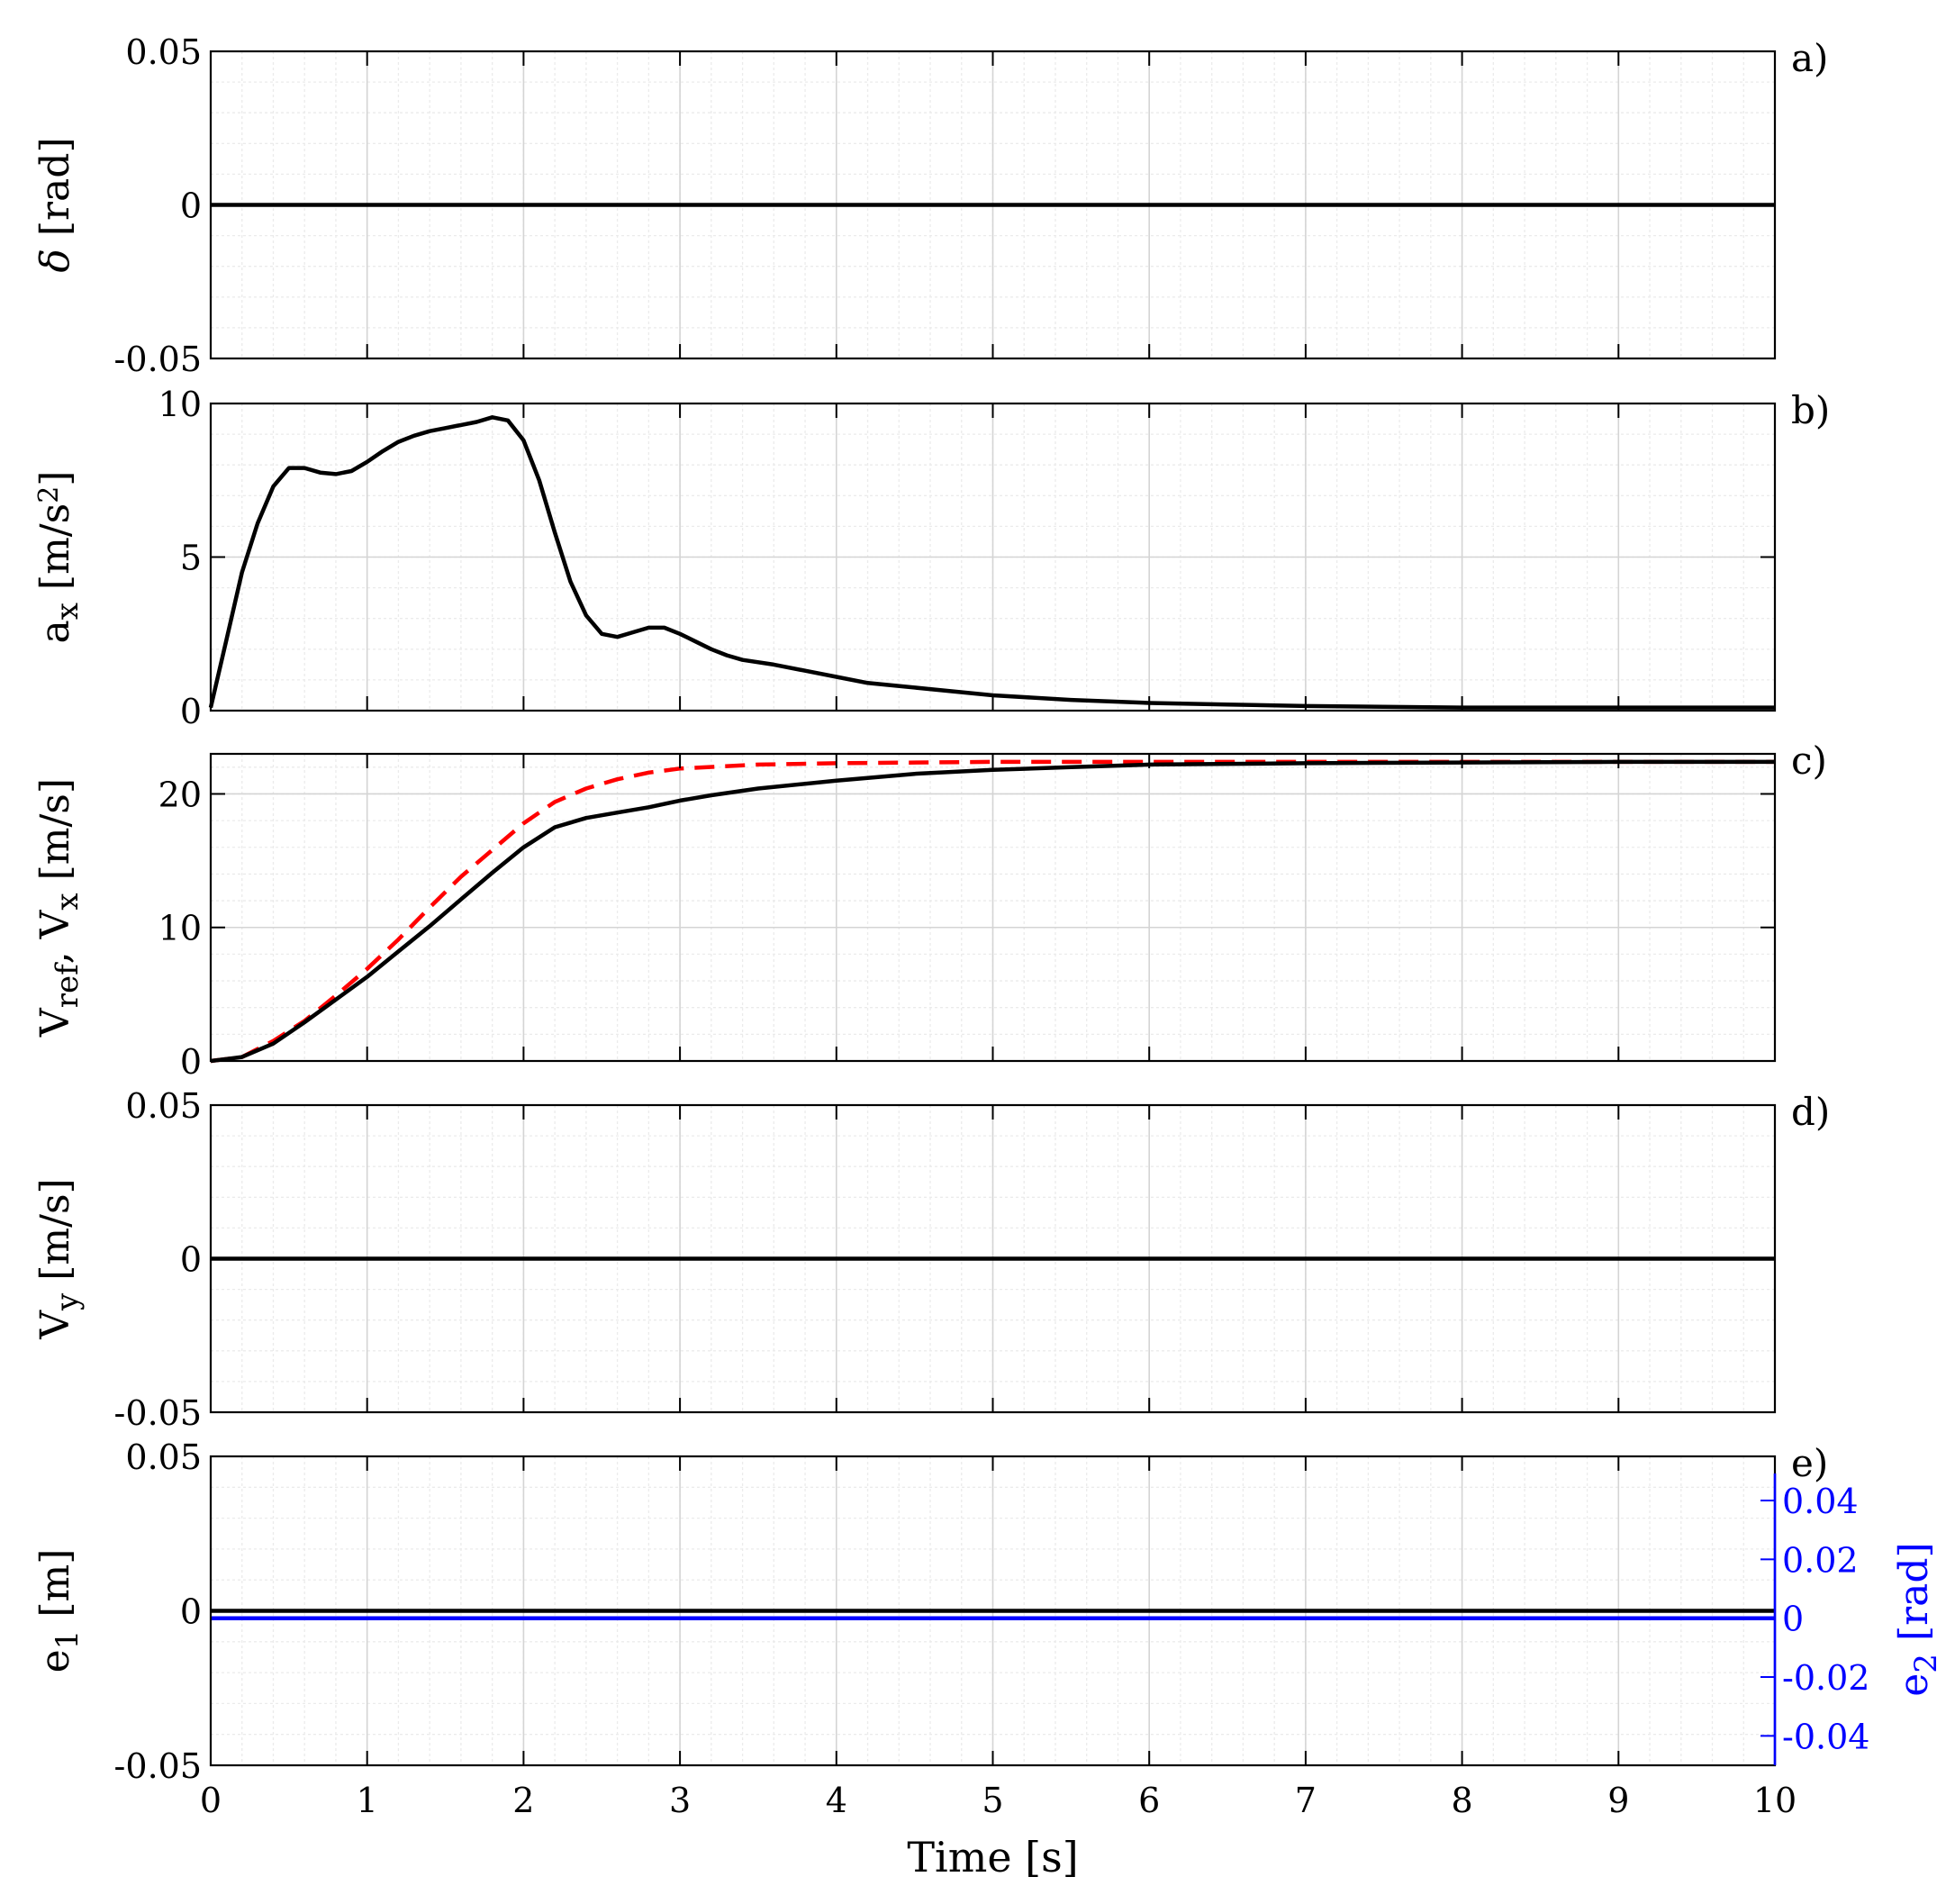 The height and width of the screenshot is (1904, 1955). Describe the element at coordinates (1149, 1801) in the screenshot. I see `x-tick-label: 6` at that location.